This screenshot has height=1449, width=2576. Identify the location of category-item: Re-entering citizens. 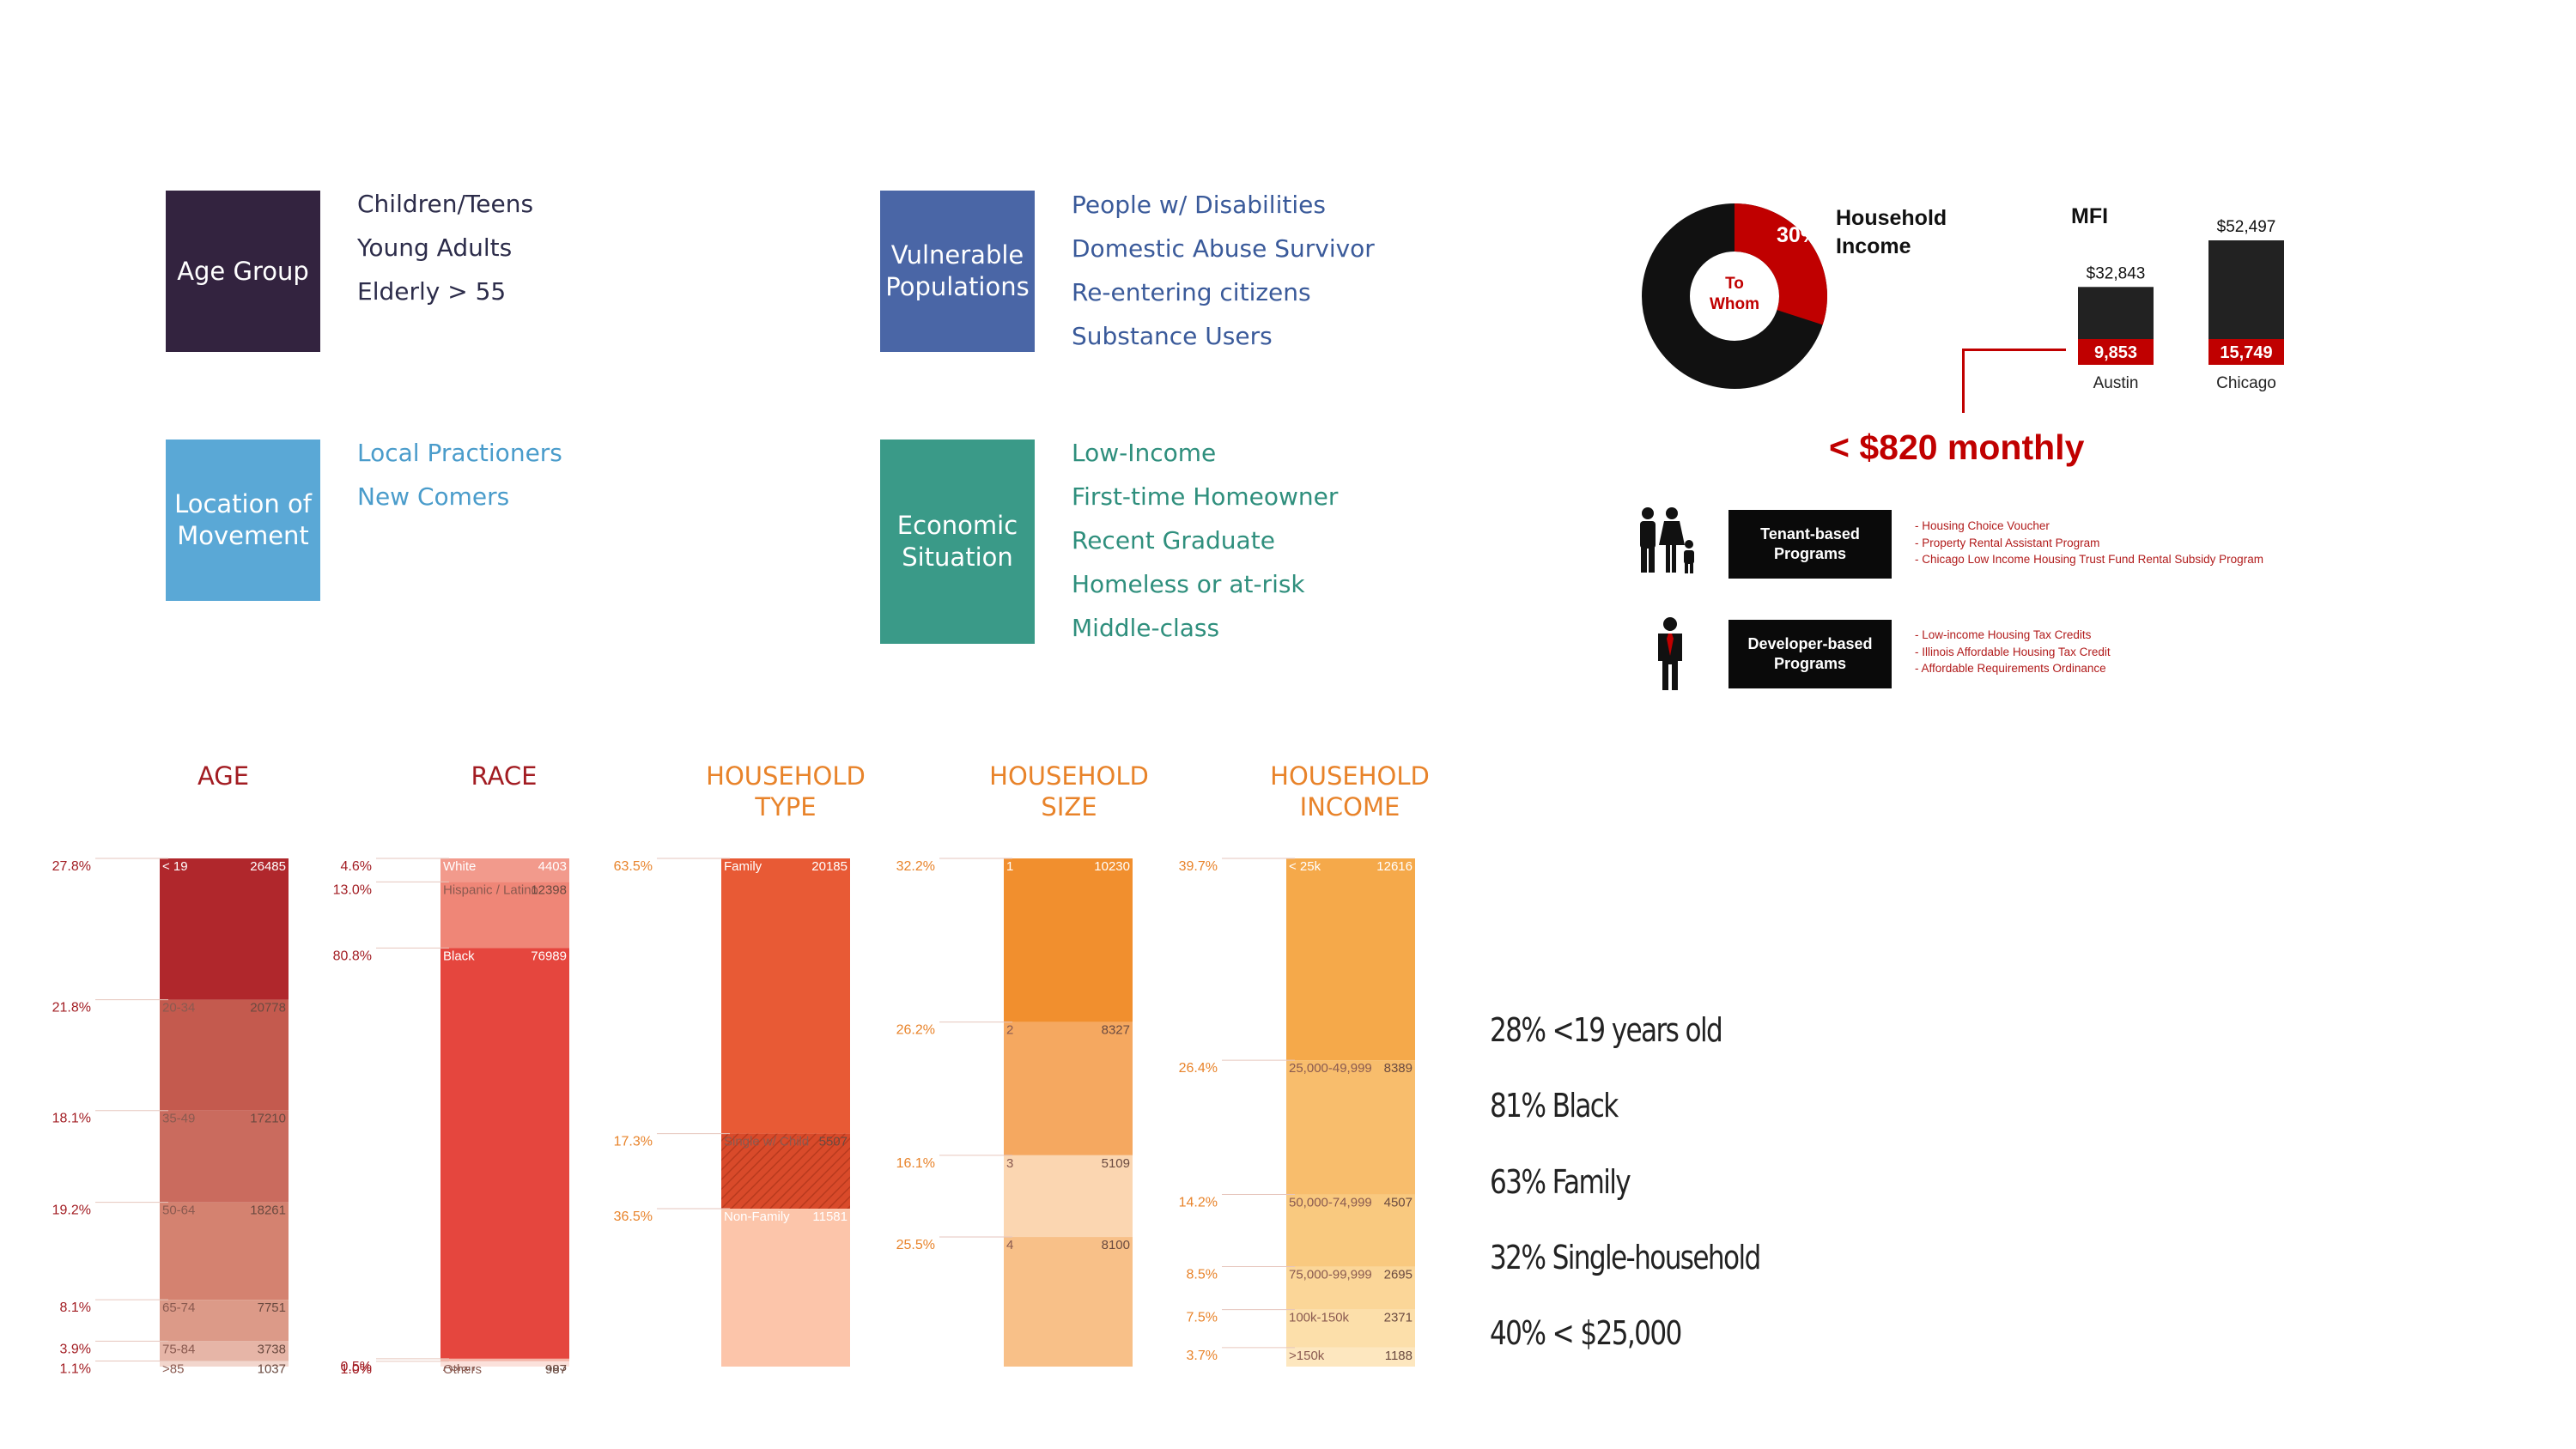
(1191, 292).